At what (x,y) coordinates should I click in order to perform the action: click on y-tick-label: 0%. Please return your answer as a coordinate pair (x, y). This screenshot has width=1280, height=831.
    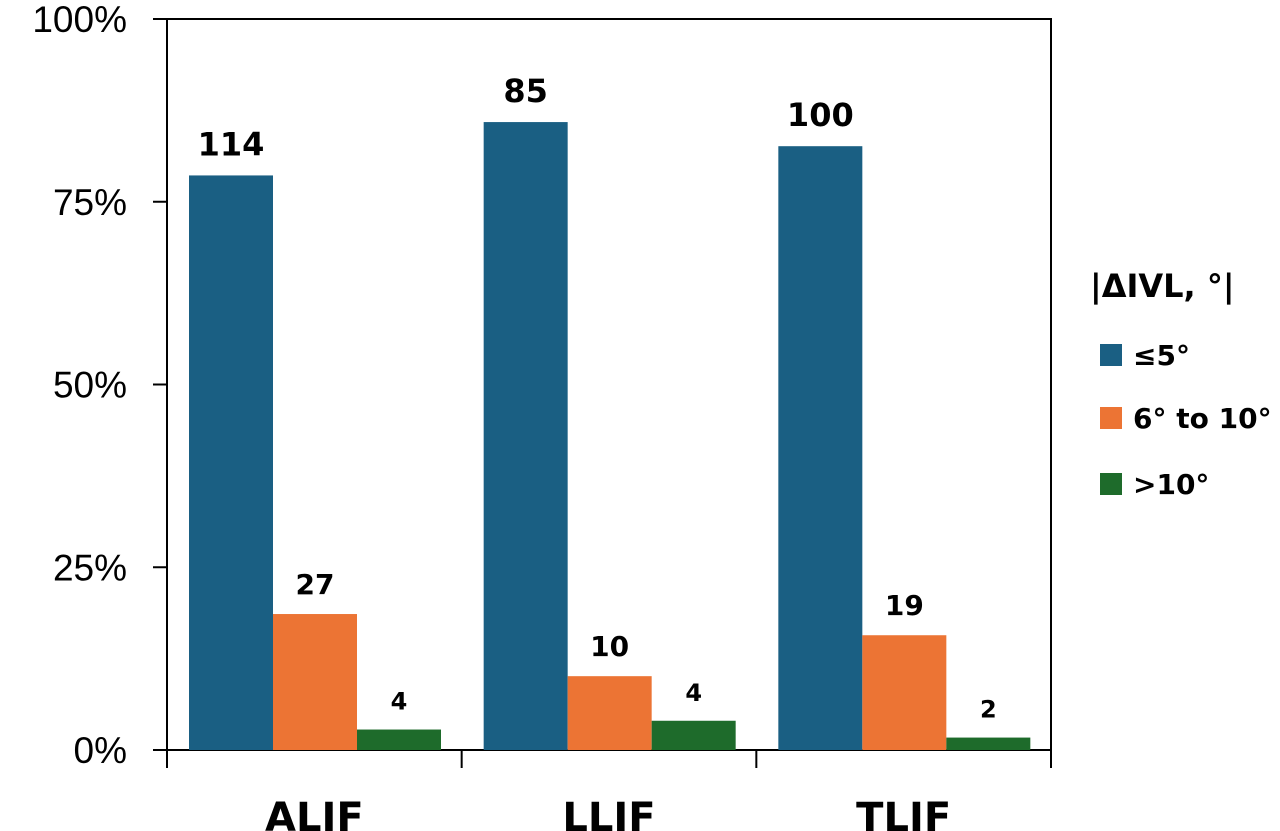
    Looking at the image, I should click on (100, 750).